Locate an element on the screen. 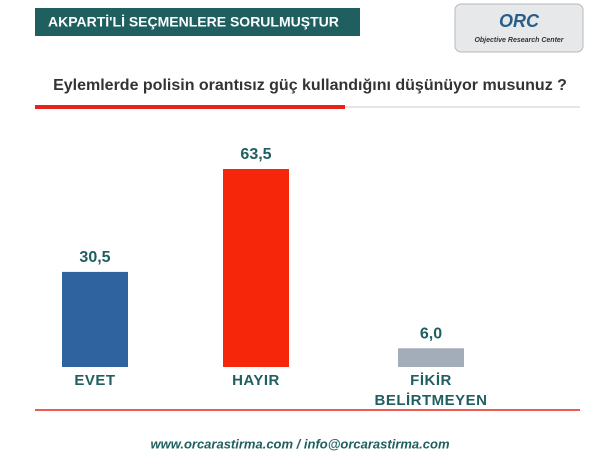 The image size is (600, 455). logo-box is located at coordinates (519, 28).